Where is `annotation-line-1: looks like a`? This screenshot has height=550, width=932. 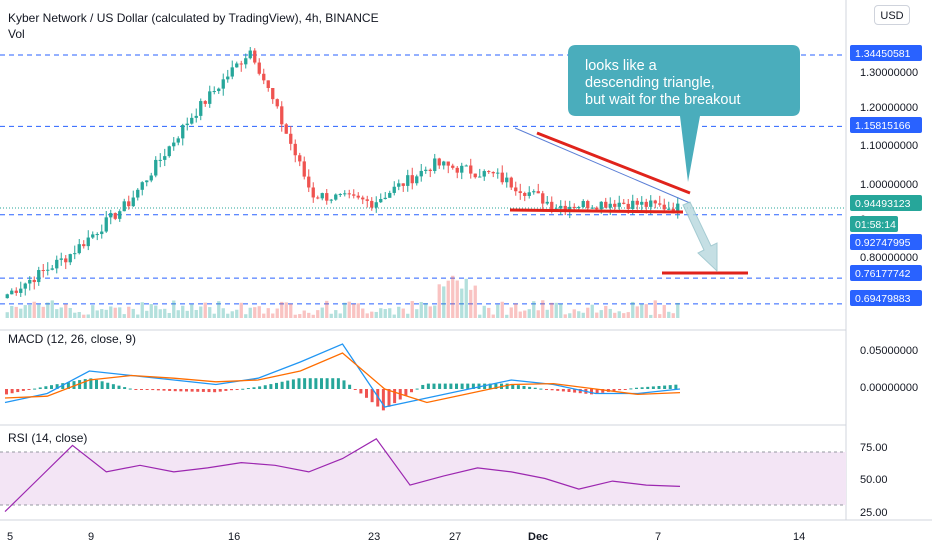 annotation-line-1: looks like a is located at coordinates (621, 66).